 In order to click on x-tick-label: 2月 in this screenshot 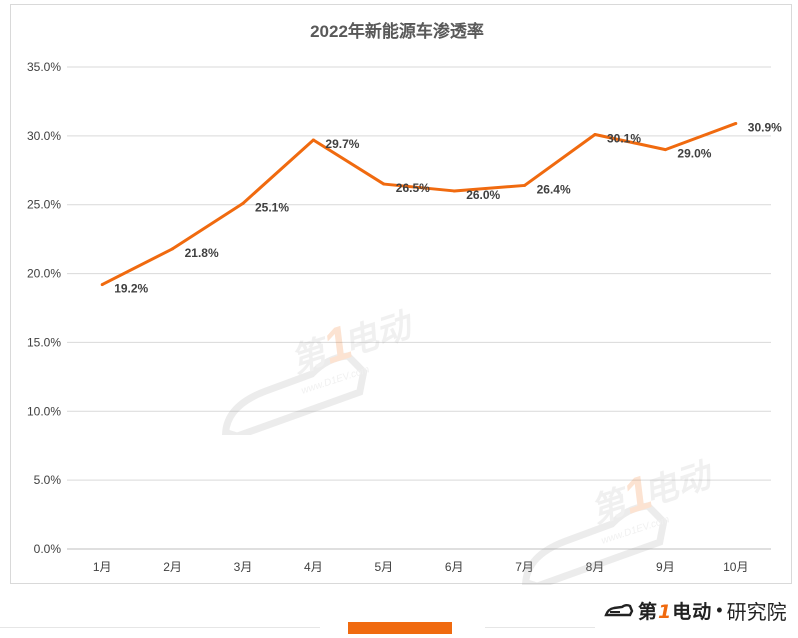, I will do `click(172, 567)`.